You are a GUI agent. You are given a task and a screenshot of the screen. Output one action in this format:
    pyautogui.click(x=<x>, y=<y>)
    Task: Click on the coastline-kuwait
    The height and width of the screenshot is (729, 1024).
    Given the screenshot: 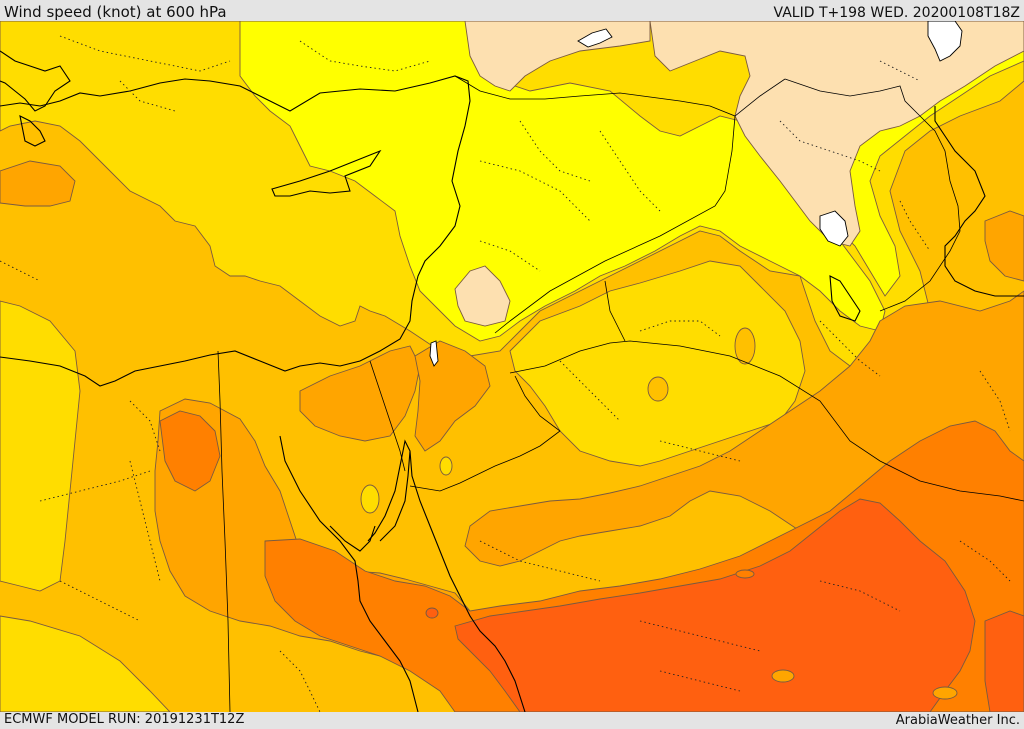 What is the action you would take?
    pyautogui.click(x=845, y=298)
    